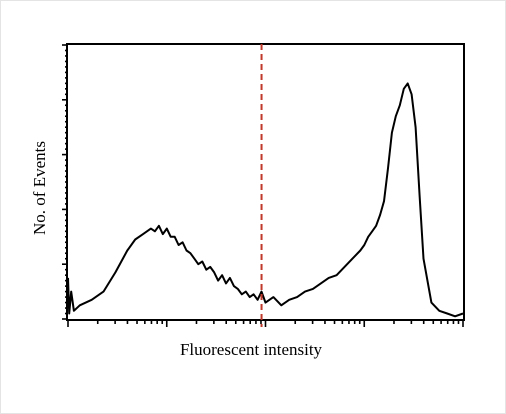 This screenshot has width=506, height=414. I want to click on y-axis-label: No. of Events, so click(39, 188).